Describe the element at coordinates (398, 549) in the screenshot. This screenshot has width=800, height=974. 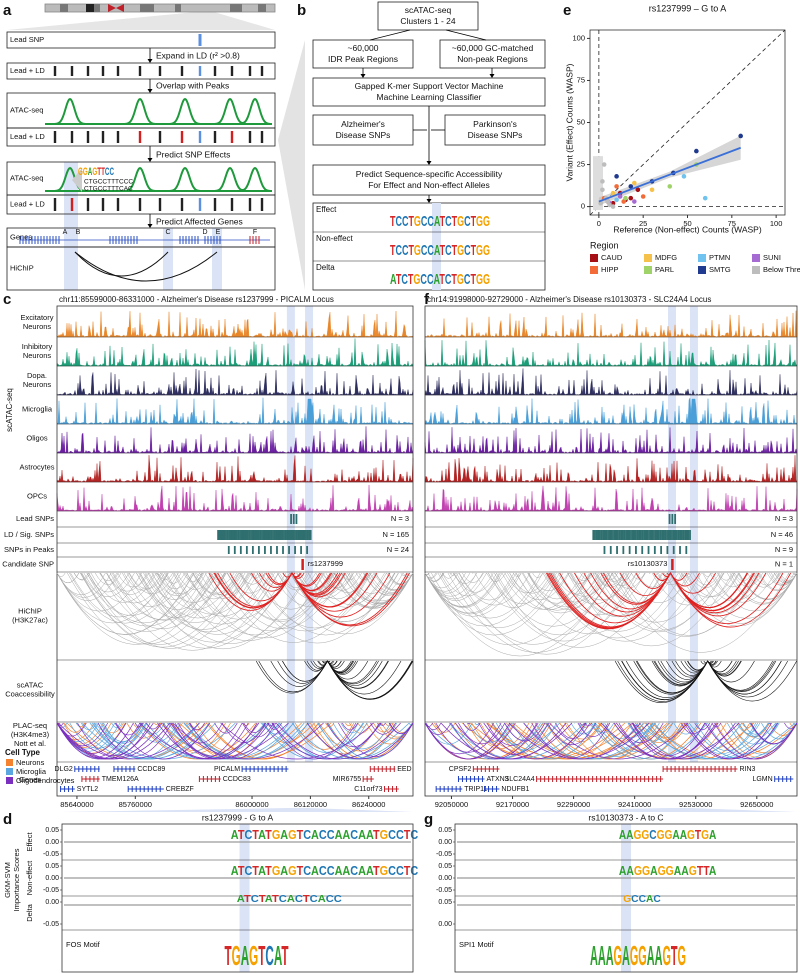
I see `count-label: N = 24` at that location.